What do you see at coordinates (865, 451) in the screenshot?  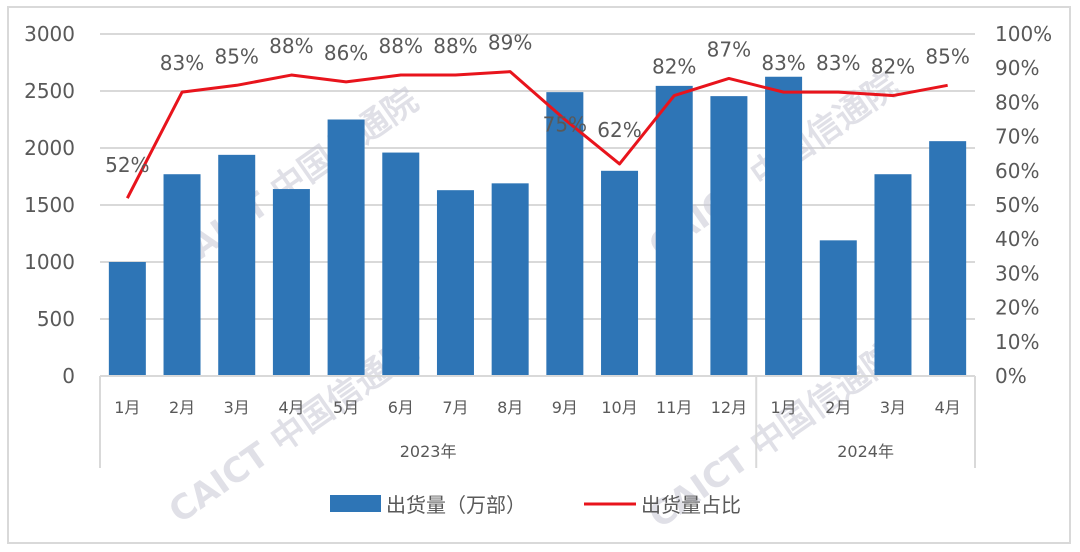 I see `x-axis-group-label: 2024年` at bounding box center [865, 451].